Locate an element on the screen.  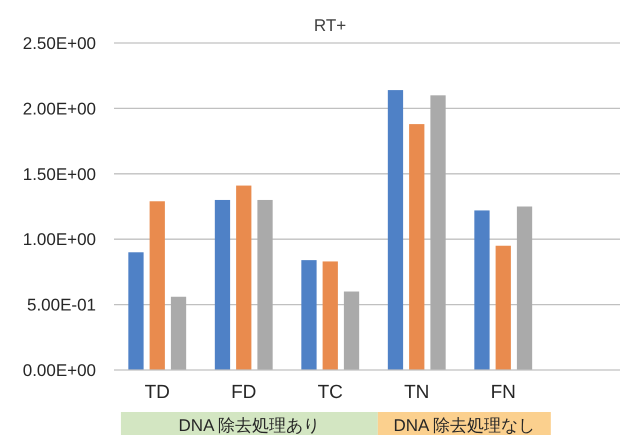
x-tick-label: TD is located at coordinates (157, 392).